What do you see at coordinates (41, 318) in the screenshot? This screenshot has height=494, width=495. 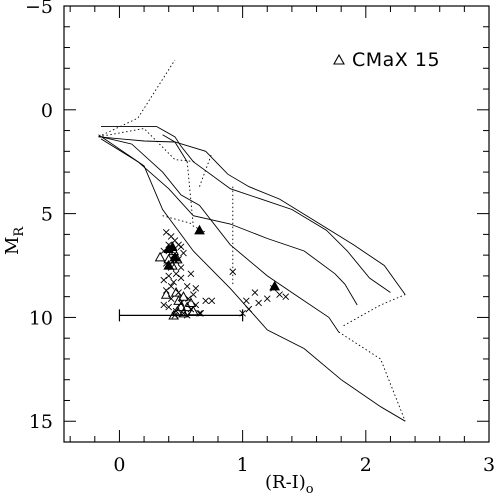 I see `y-tick-label: 10` at bounding box center [41, 318].